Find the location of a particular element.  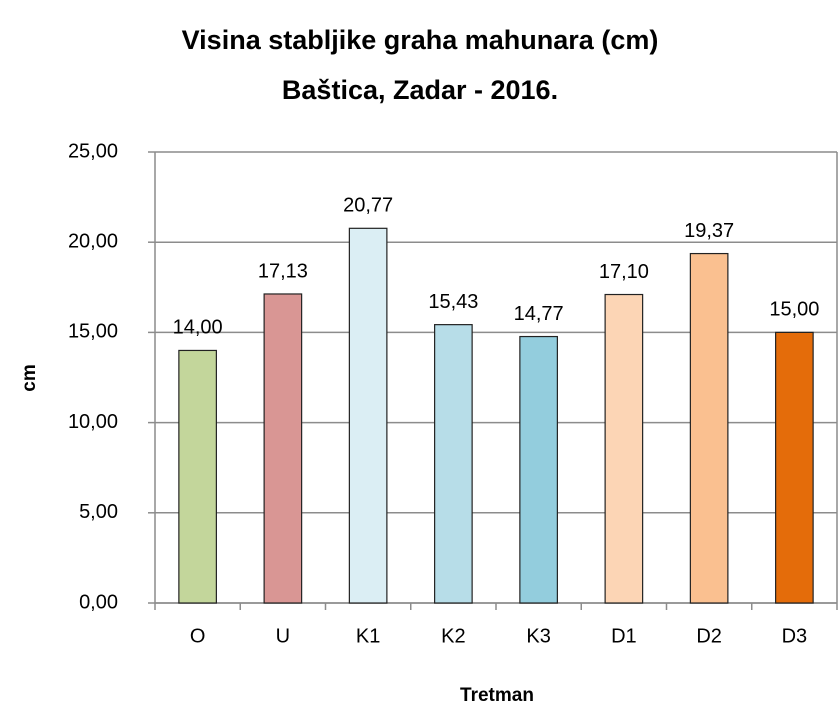

y-tick-label: 20,00 is located at coordinates (93, 241).